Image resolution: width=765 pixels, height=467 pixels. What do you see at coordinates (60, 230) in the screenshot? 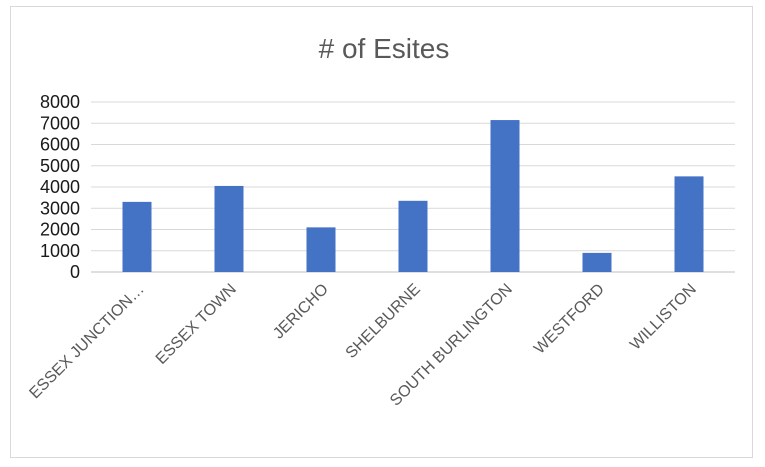
I see `y-tick-label: 2000` at bounding box center [60, 230].